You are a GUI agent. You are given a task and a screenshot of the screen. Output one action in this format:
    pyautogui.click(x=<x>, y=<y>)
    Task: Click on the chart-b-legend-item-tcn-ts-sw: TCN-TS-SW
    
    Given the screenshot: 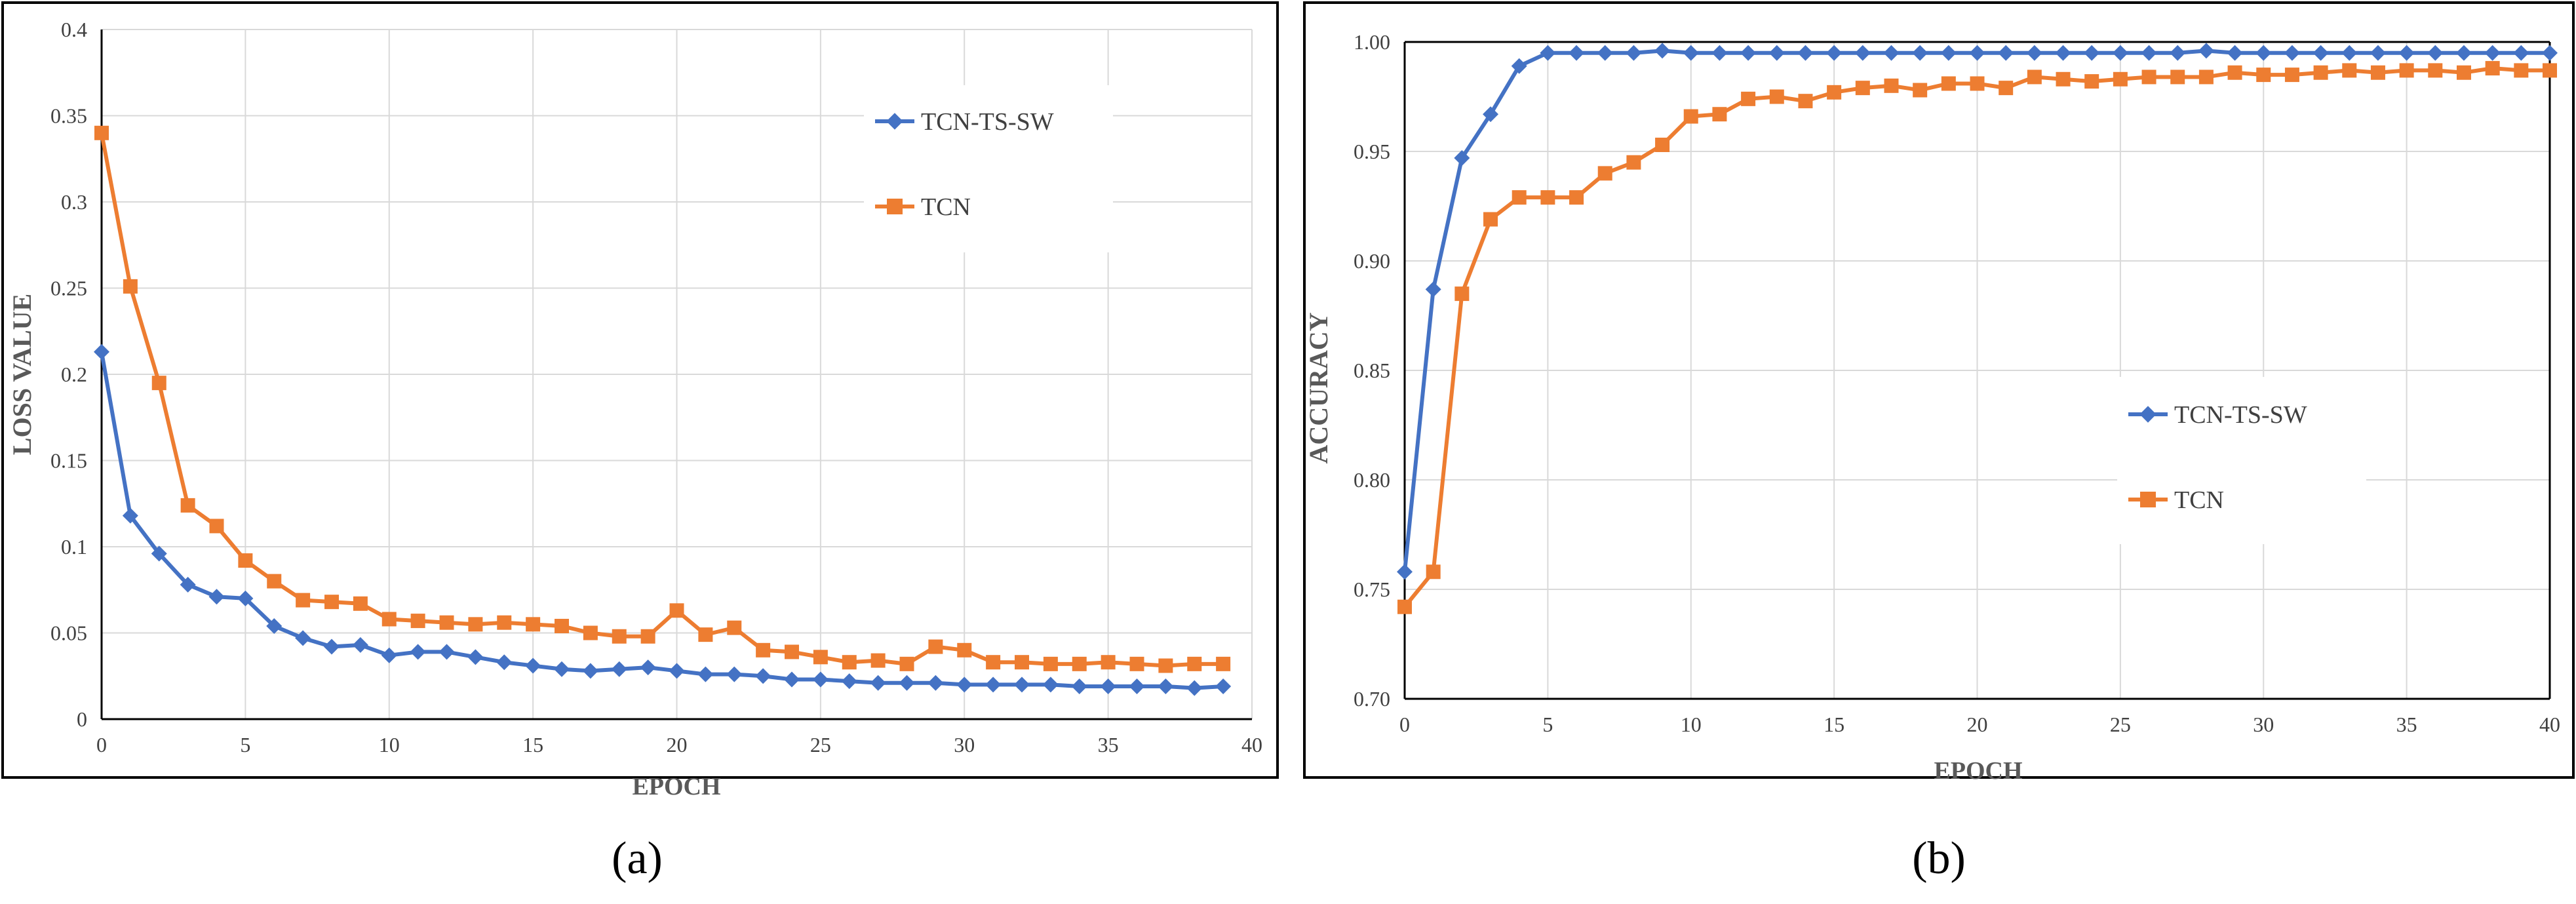 What is the action you would take?
    pyautogui.click(x=2217, y=415)
    